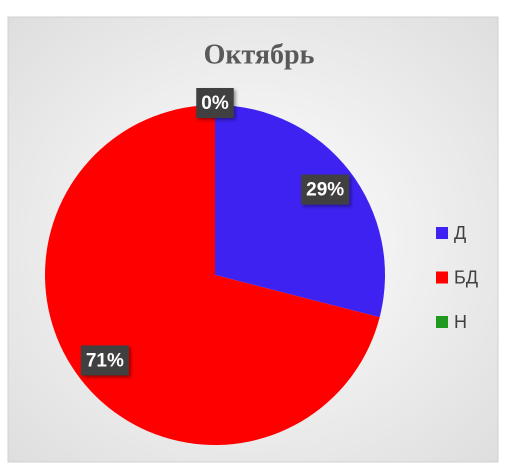 The width and height of the screenshot is (506, 469). I want to click on data-label-text: 0%, so click(215, 103).